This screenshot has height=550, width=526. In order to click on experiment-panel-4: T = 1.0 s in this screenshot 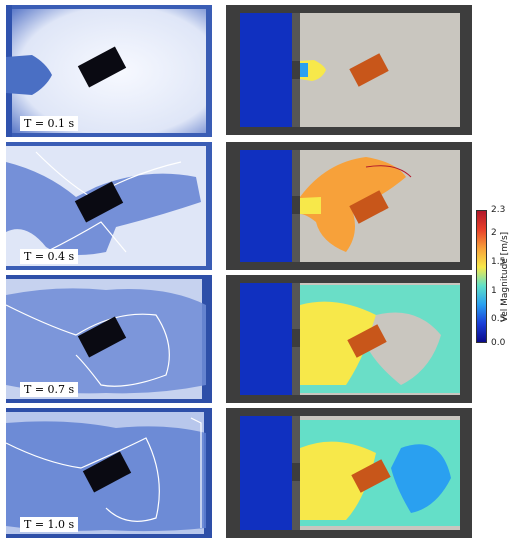, I will do `click(109, 473)`.